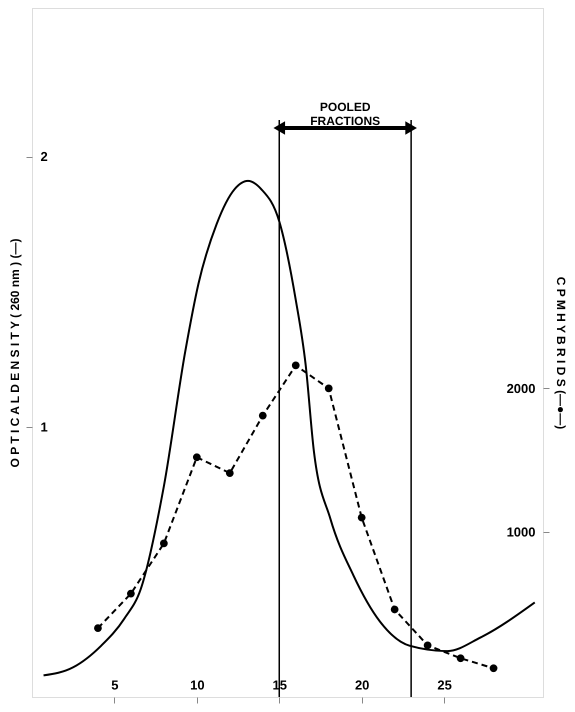  What do you see at coordinates (197, 685) in the screenshot?
I see `x-tick-label: 10` at bounding box center [197, 685].